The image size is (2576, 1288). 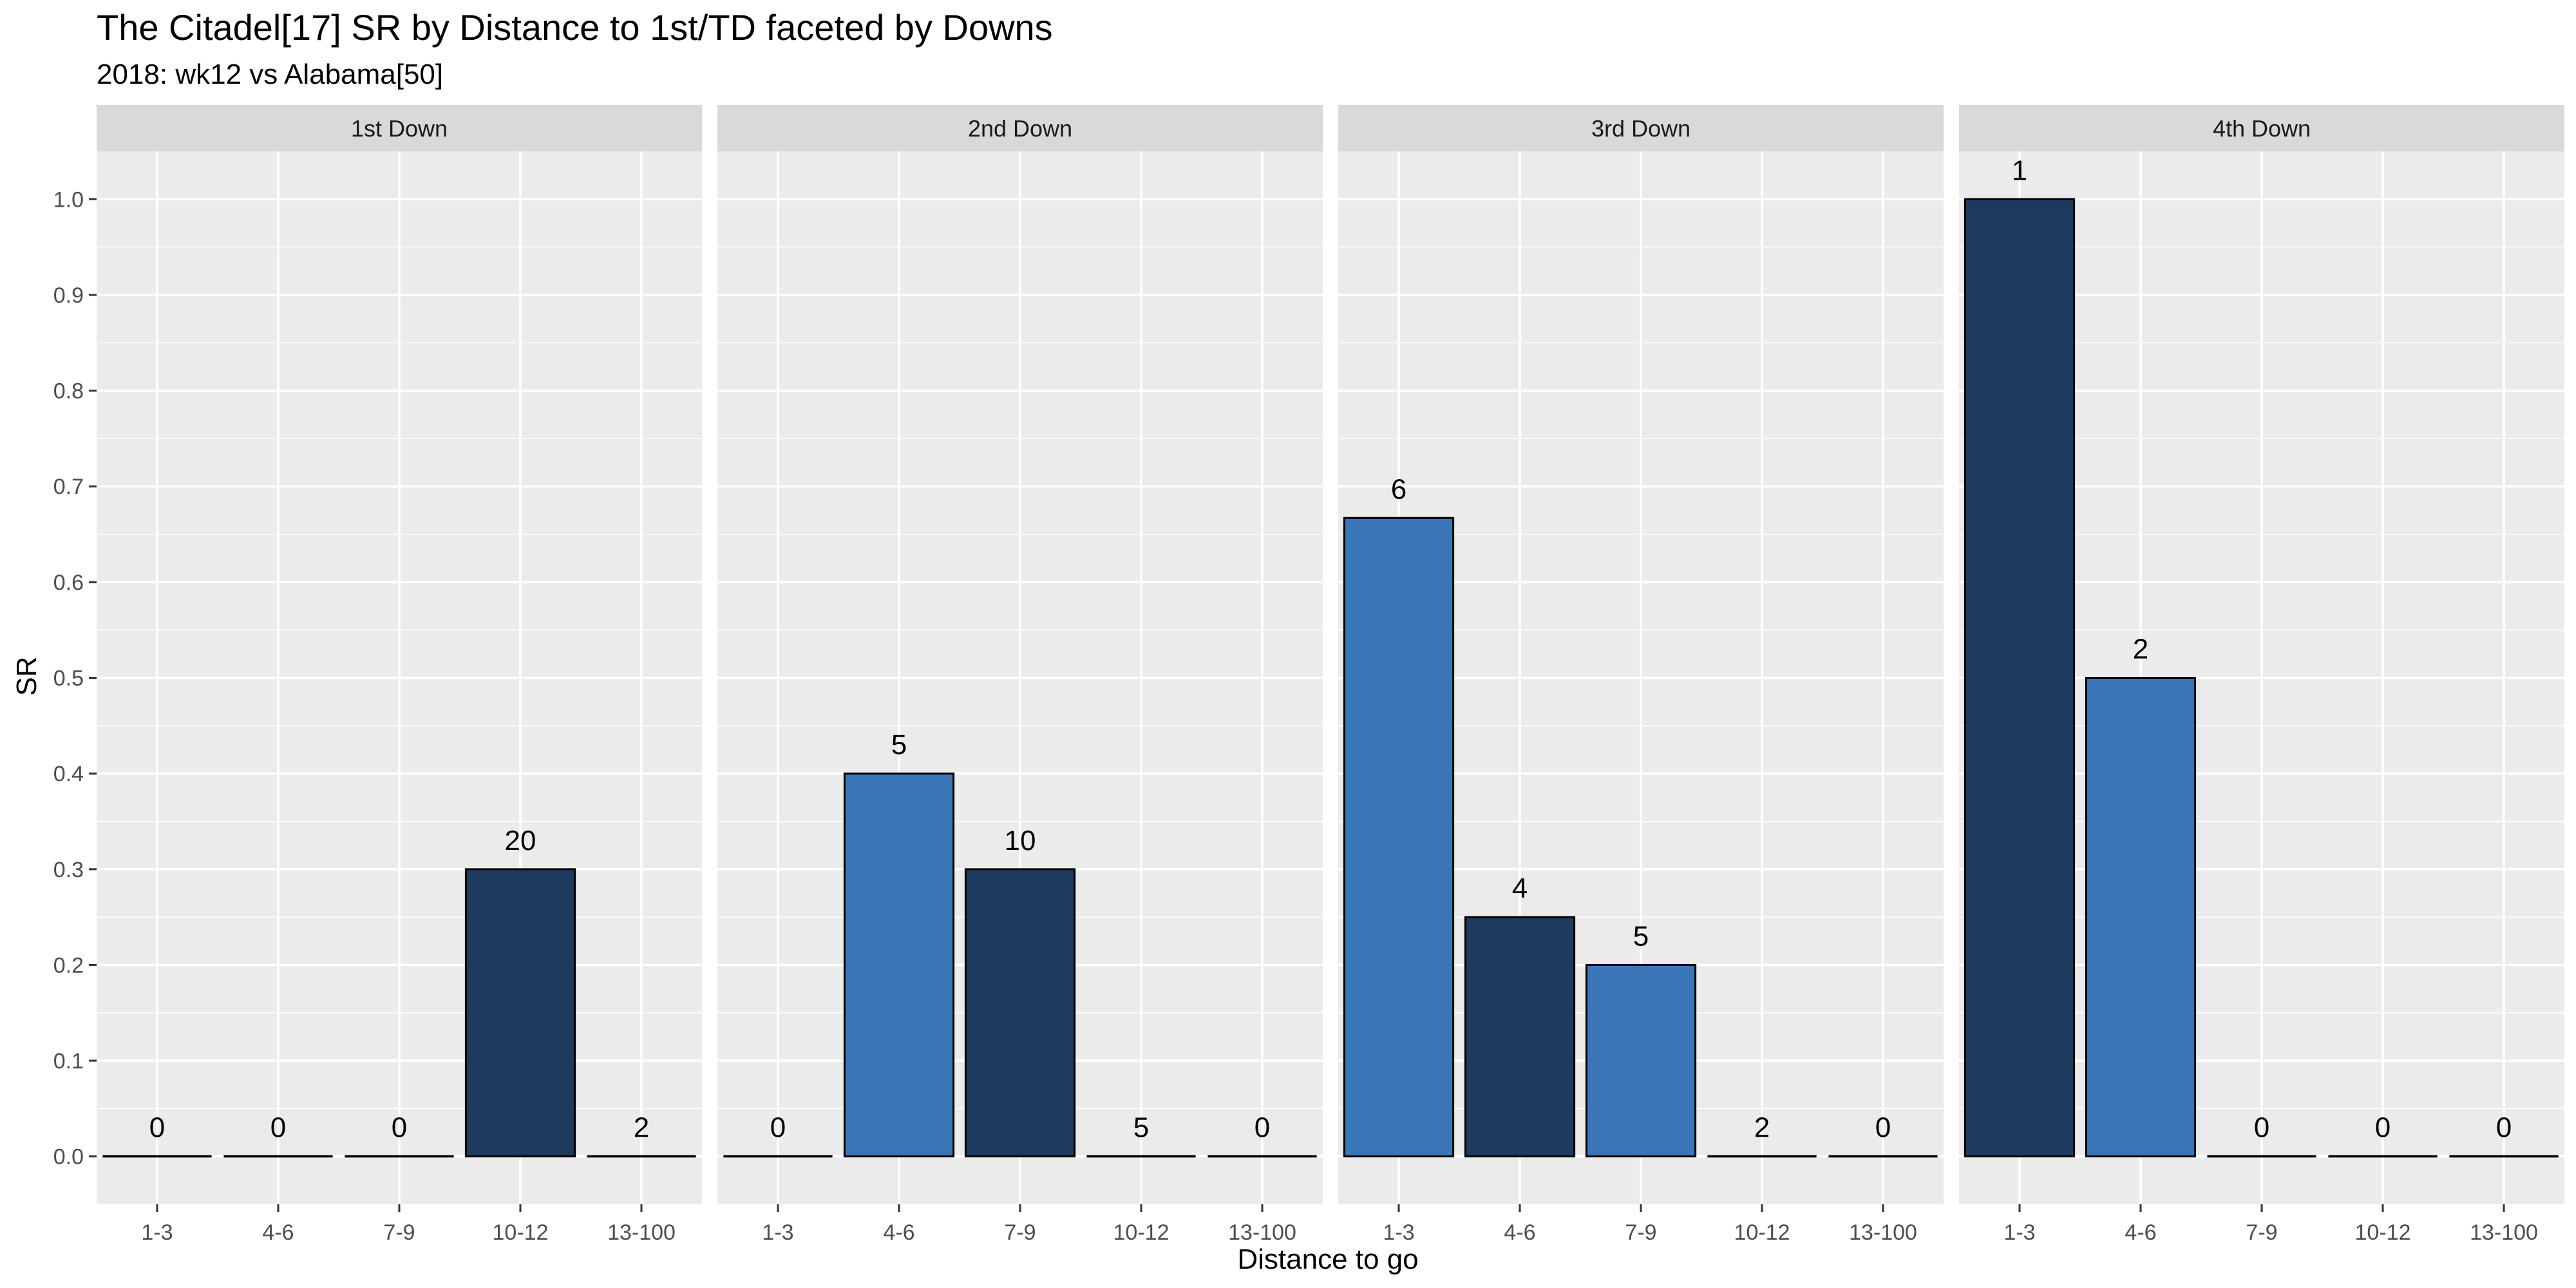 I want to click on facet-strip-label: 2nd Down, so click(x=1020, y=128).